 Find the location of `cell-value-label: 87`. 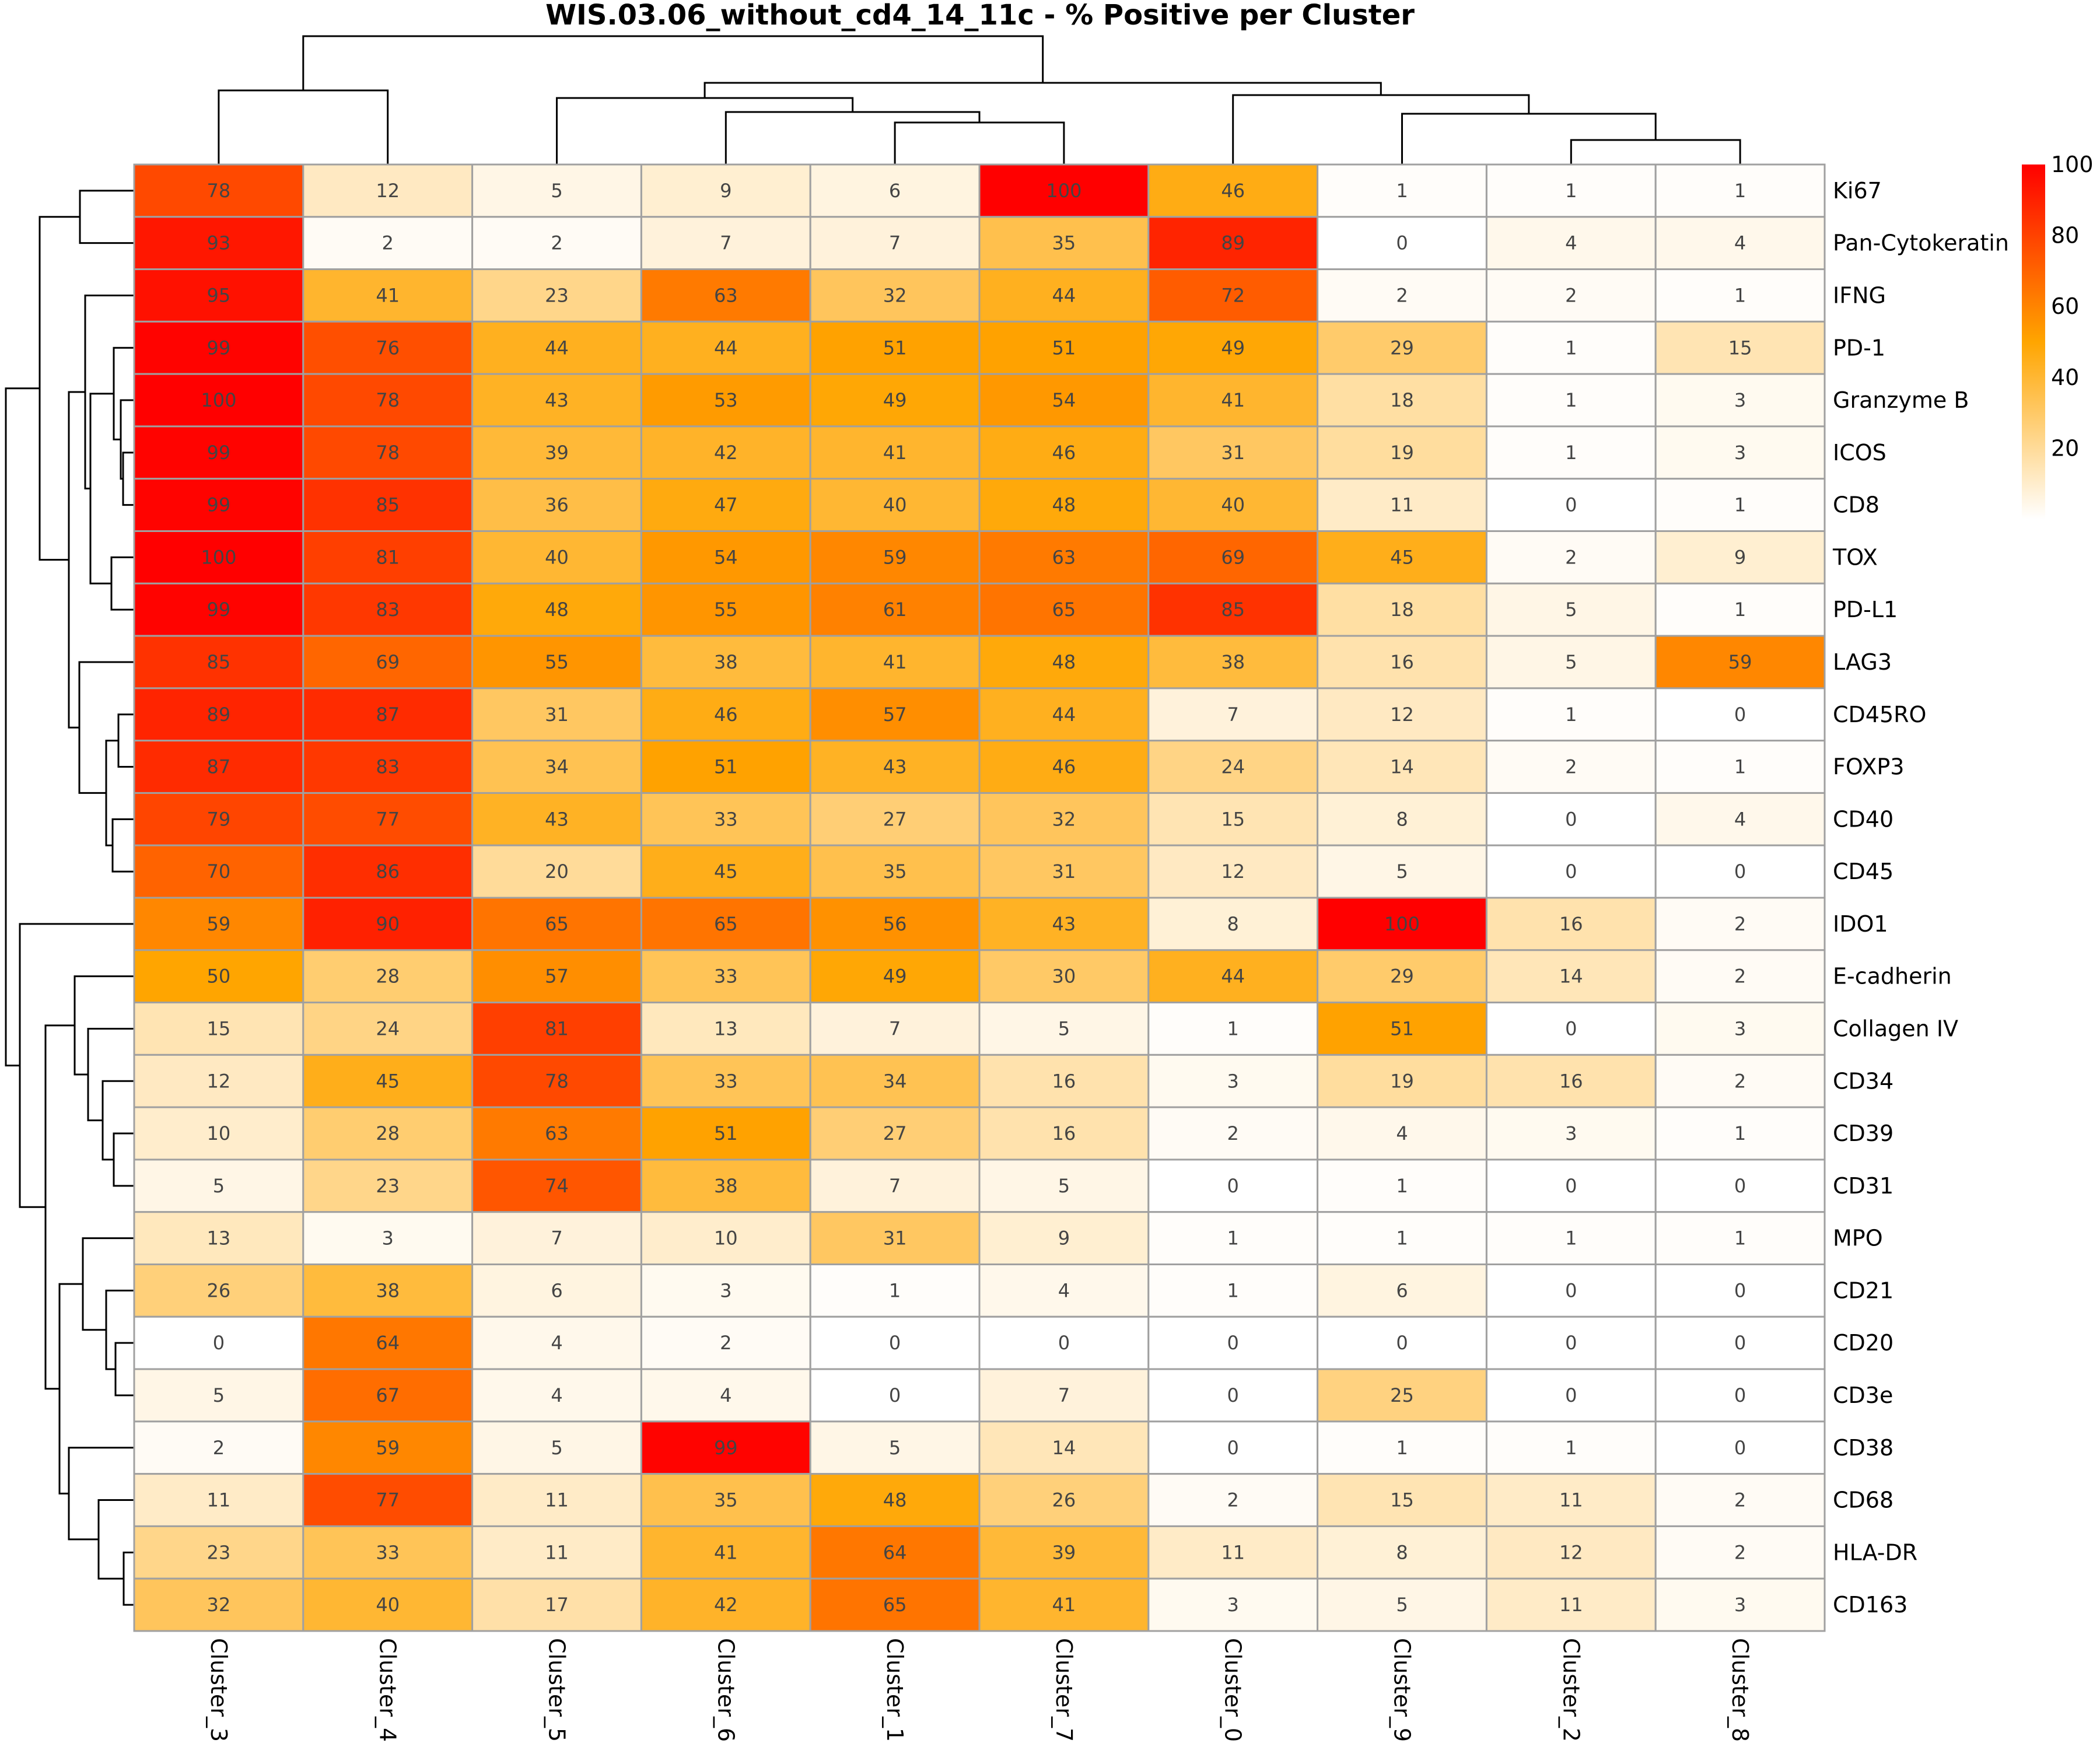

cell-value-label: 87 is located at coordinates (219, 767).